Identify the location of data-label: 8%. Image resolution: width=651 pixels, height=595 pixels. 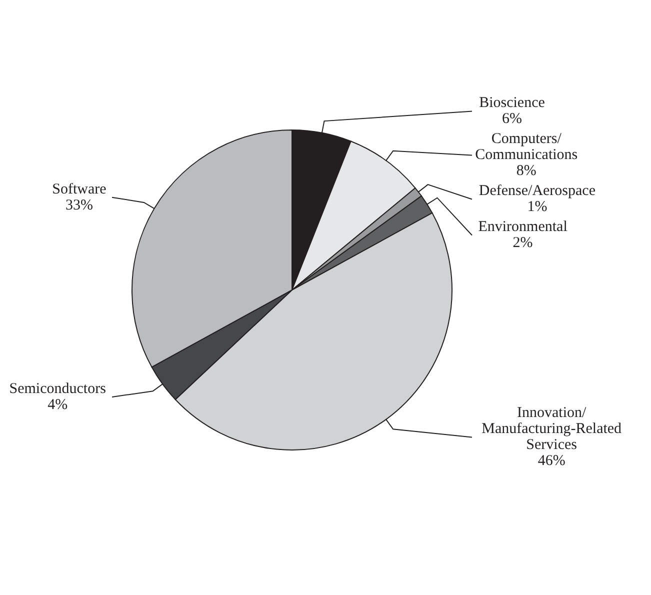
(526, 171).